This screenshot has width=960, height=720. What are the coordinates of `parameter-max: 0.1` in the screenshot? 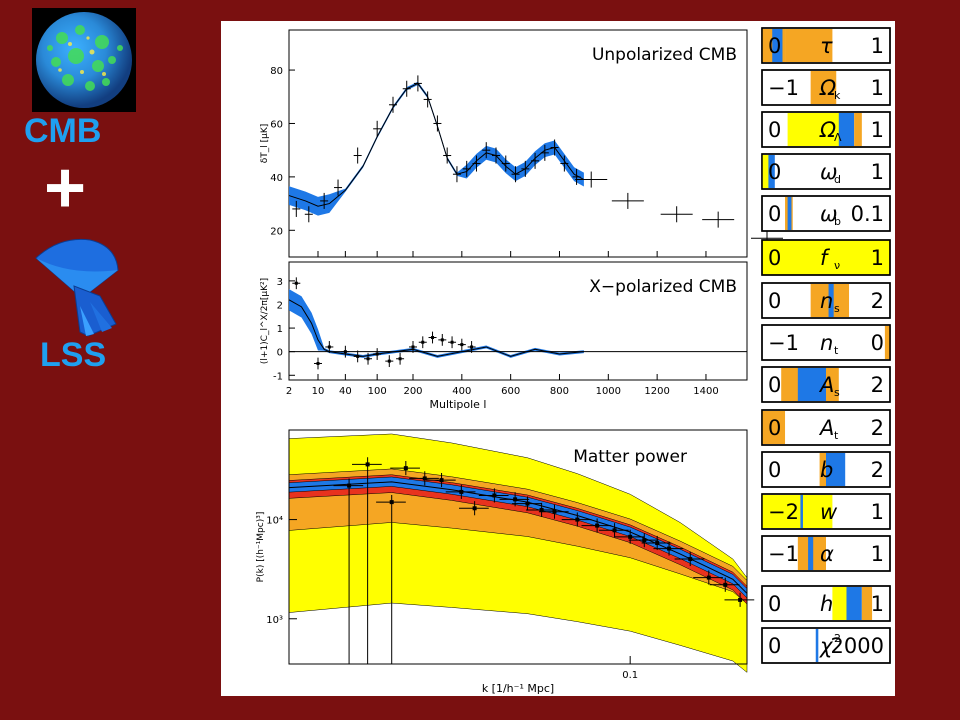 It's located at (867, 214).